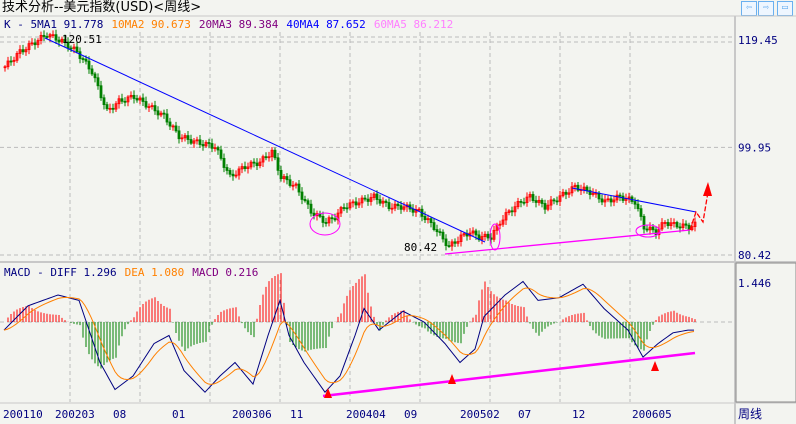 This screenshot has height=424, width=796. I want to click on legend-diff: MACD - DIFF 1.296, so click(60, 272).